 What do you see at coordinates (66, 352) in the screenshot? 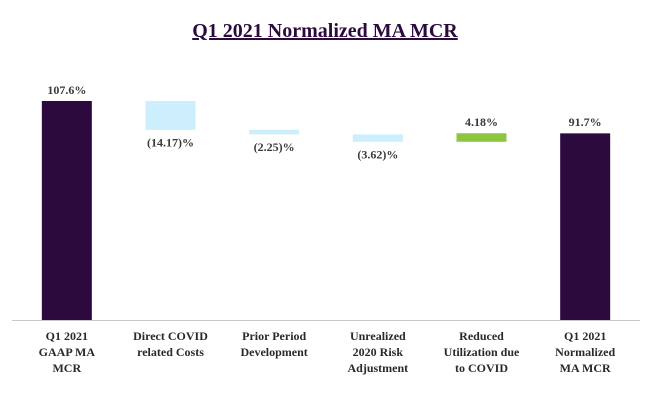
I see `x-tick-label: Q1 2021 GAAP MA MCR` at bounding box center [66, 352].